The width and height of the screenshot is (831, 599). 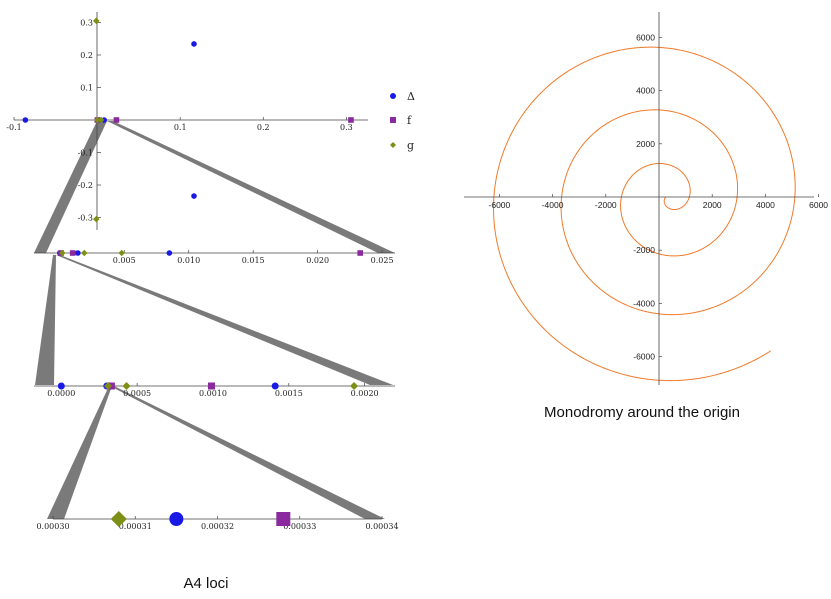 I want to click on zoom3-panel: 0.00030 0.00031 0.00032 0.00033 0.00034, so click(x=217, y=520).